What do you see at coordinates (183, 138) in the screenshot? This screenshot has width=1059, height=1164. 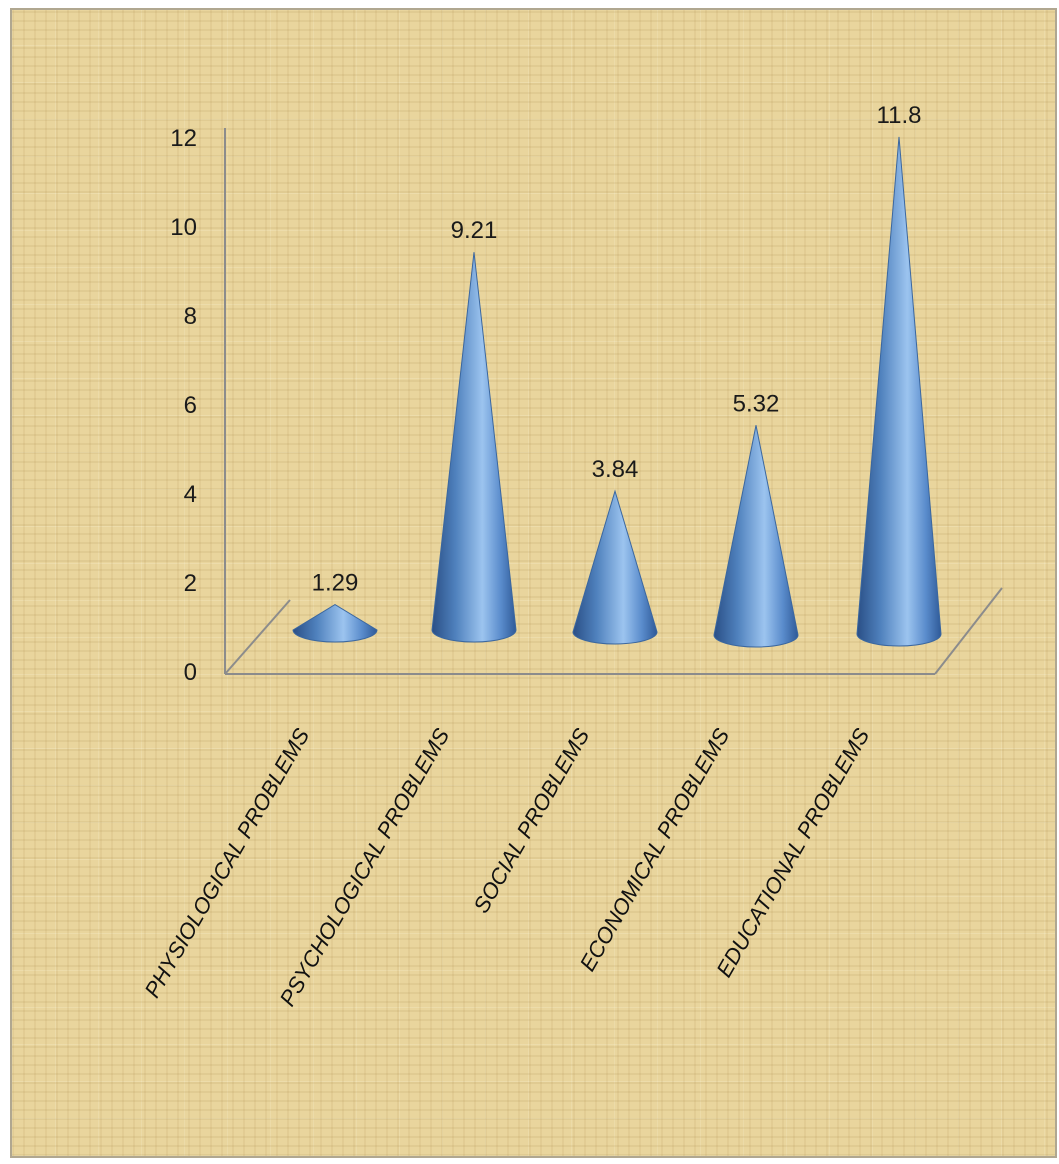 I see `y-tick-label: 12` at bounding box center [183, 138].